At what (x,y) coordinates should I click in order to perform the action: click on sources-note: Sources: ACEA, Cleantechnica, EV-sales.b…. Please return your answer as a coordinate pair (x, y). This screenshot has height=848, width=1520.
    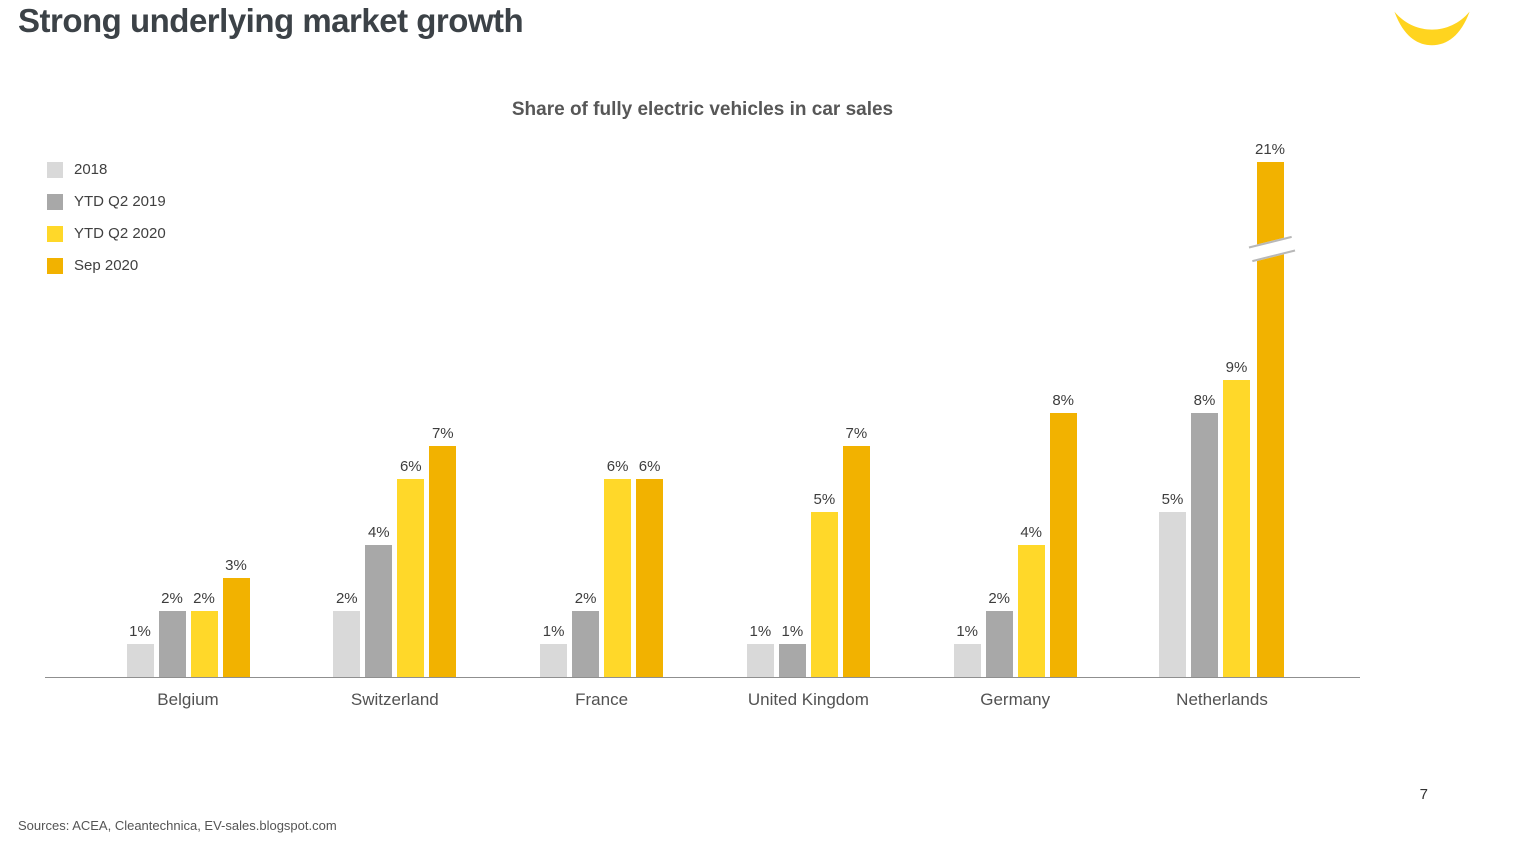
    Looking at the image, I should click on (177, 825).